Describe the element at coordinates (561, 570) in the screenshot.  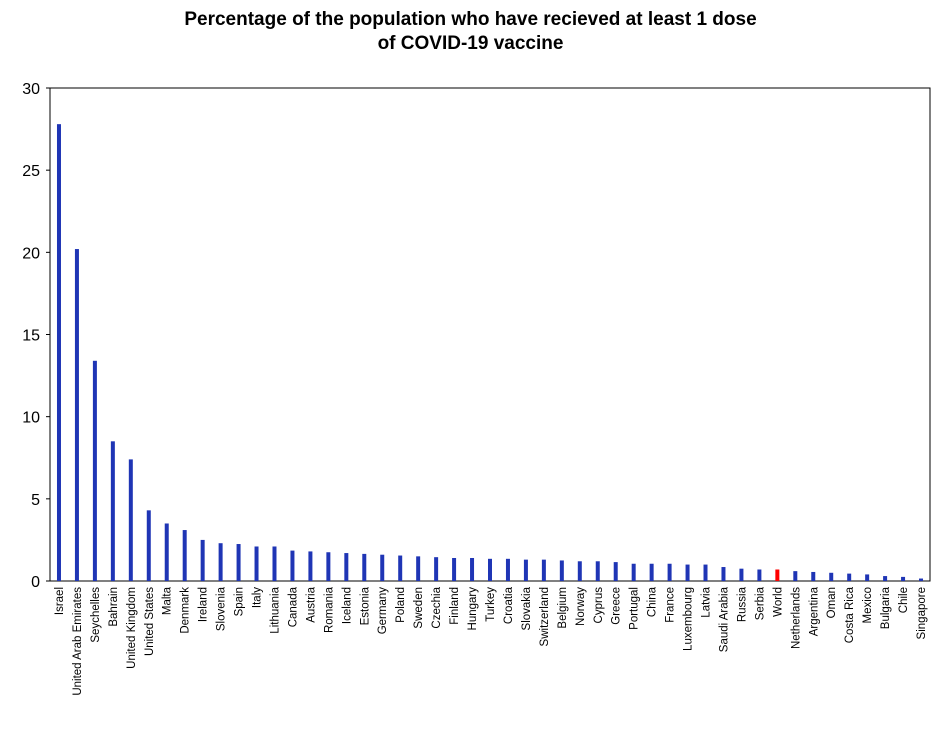
I see `bar-belgium` at that location.